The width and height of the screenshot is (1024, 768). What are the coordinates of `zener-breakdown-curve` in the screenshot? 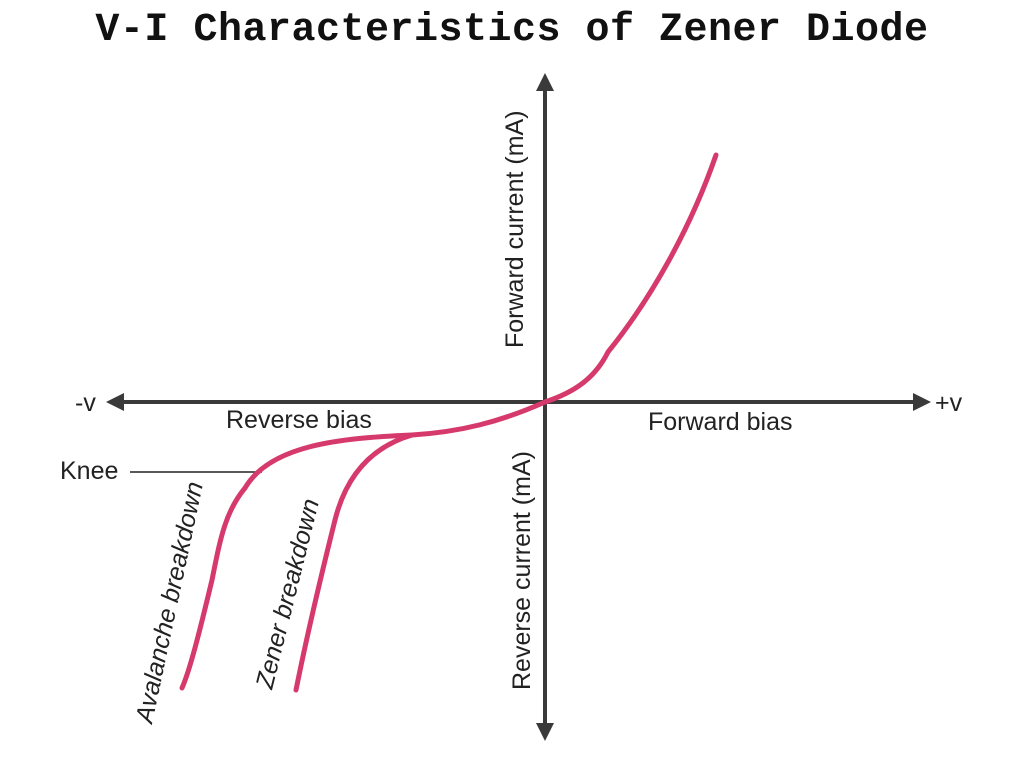 It's located at (354, 562).